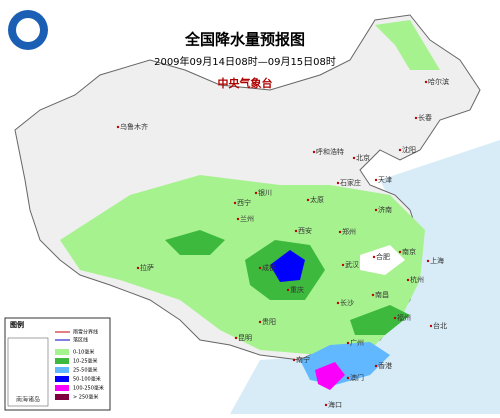  I want to click on city-label: 太原, so click(317, 199).